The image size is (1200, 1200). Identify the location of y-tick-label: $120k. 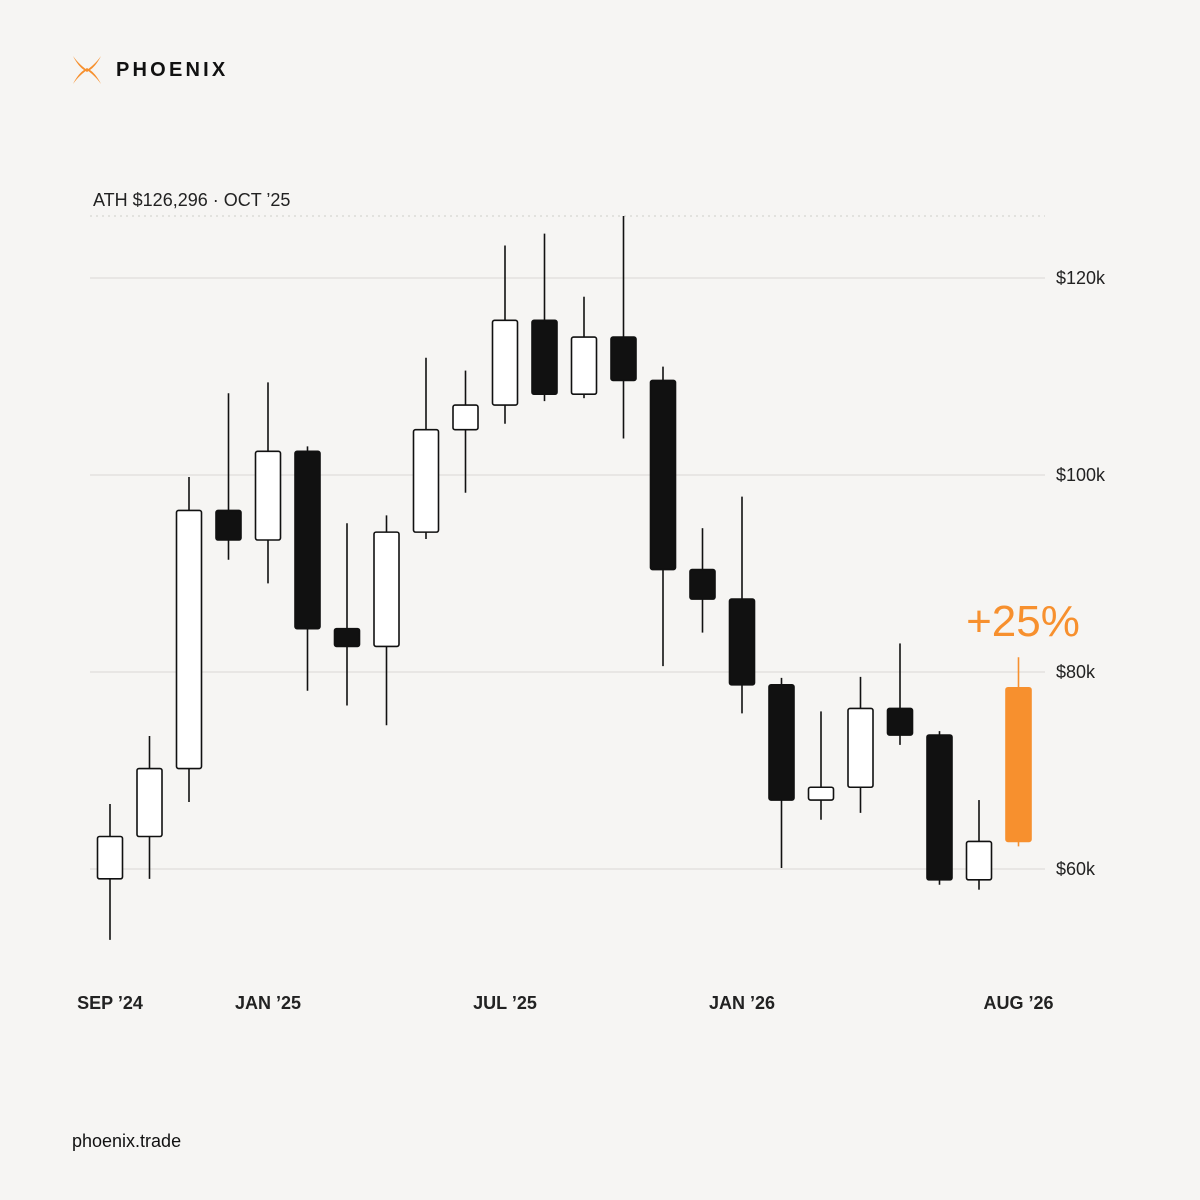
(1081, 278).